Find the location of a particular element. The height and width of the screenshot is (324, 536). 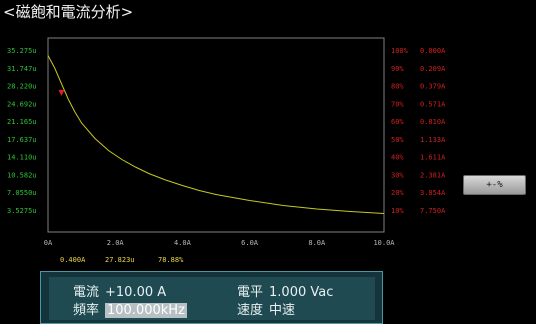

y-tick-label: 14.110u is located at coordinates (22, 158).